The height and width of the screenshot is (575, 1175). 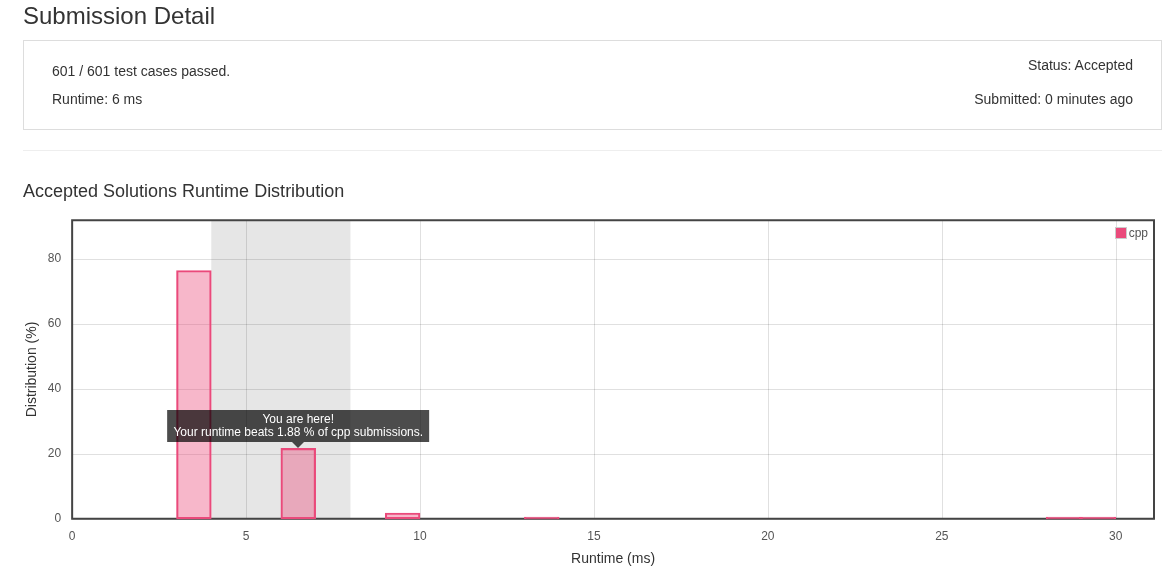 I want to click on text: Submitted: 0 minutes ago, so click(x=1053, y=99).